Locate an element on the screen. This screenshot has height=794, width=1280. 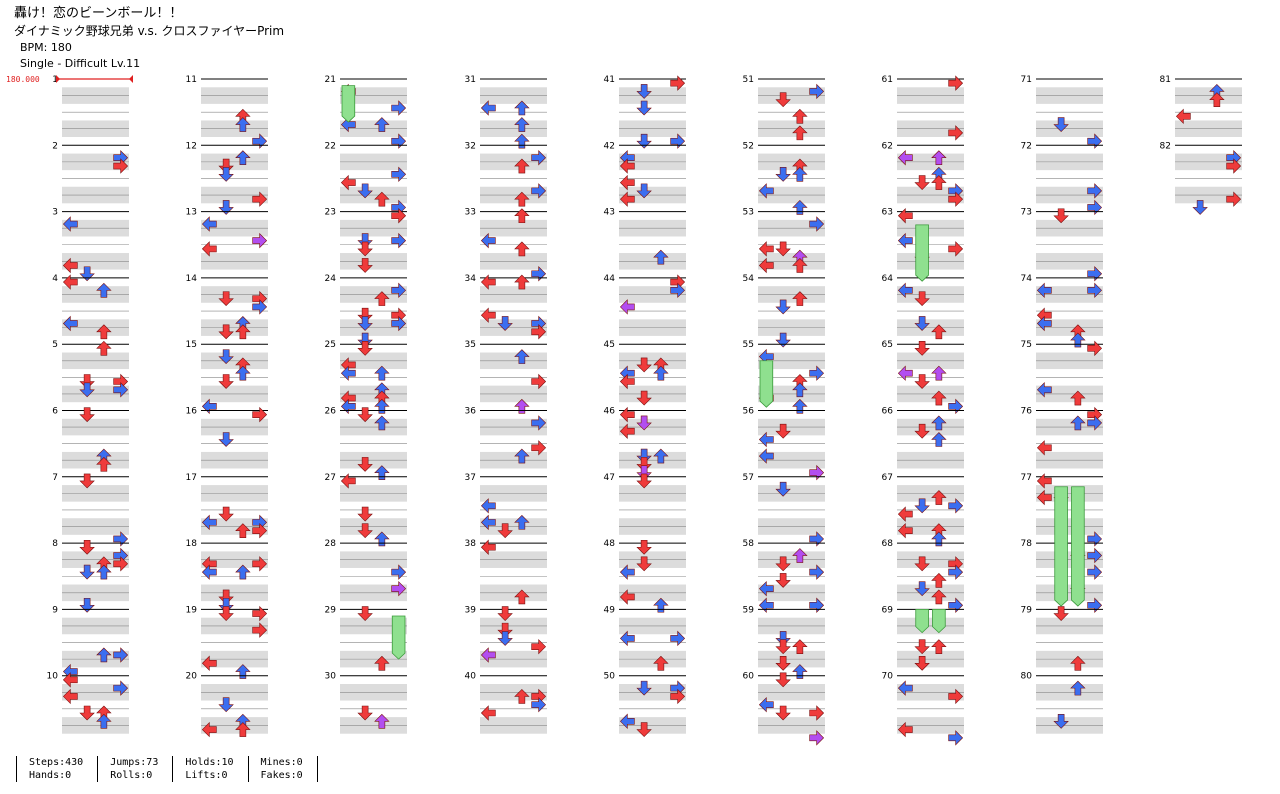
measure-number: 53 is located at coordinates (748, 213).